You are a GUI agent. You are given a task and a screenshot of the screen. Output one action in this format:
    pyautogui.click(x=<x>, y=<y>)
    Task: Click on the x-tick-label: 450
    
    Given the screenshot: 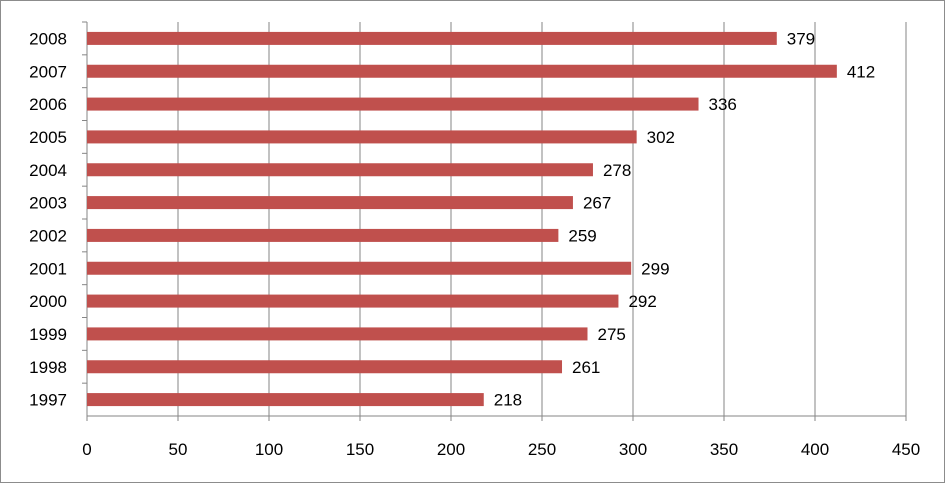 What is the action you would take?
    pyautogui.click(x=906, y=449)
    